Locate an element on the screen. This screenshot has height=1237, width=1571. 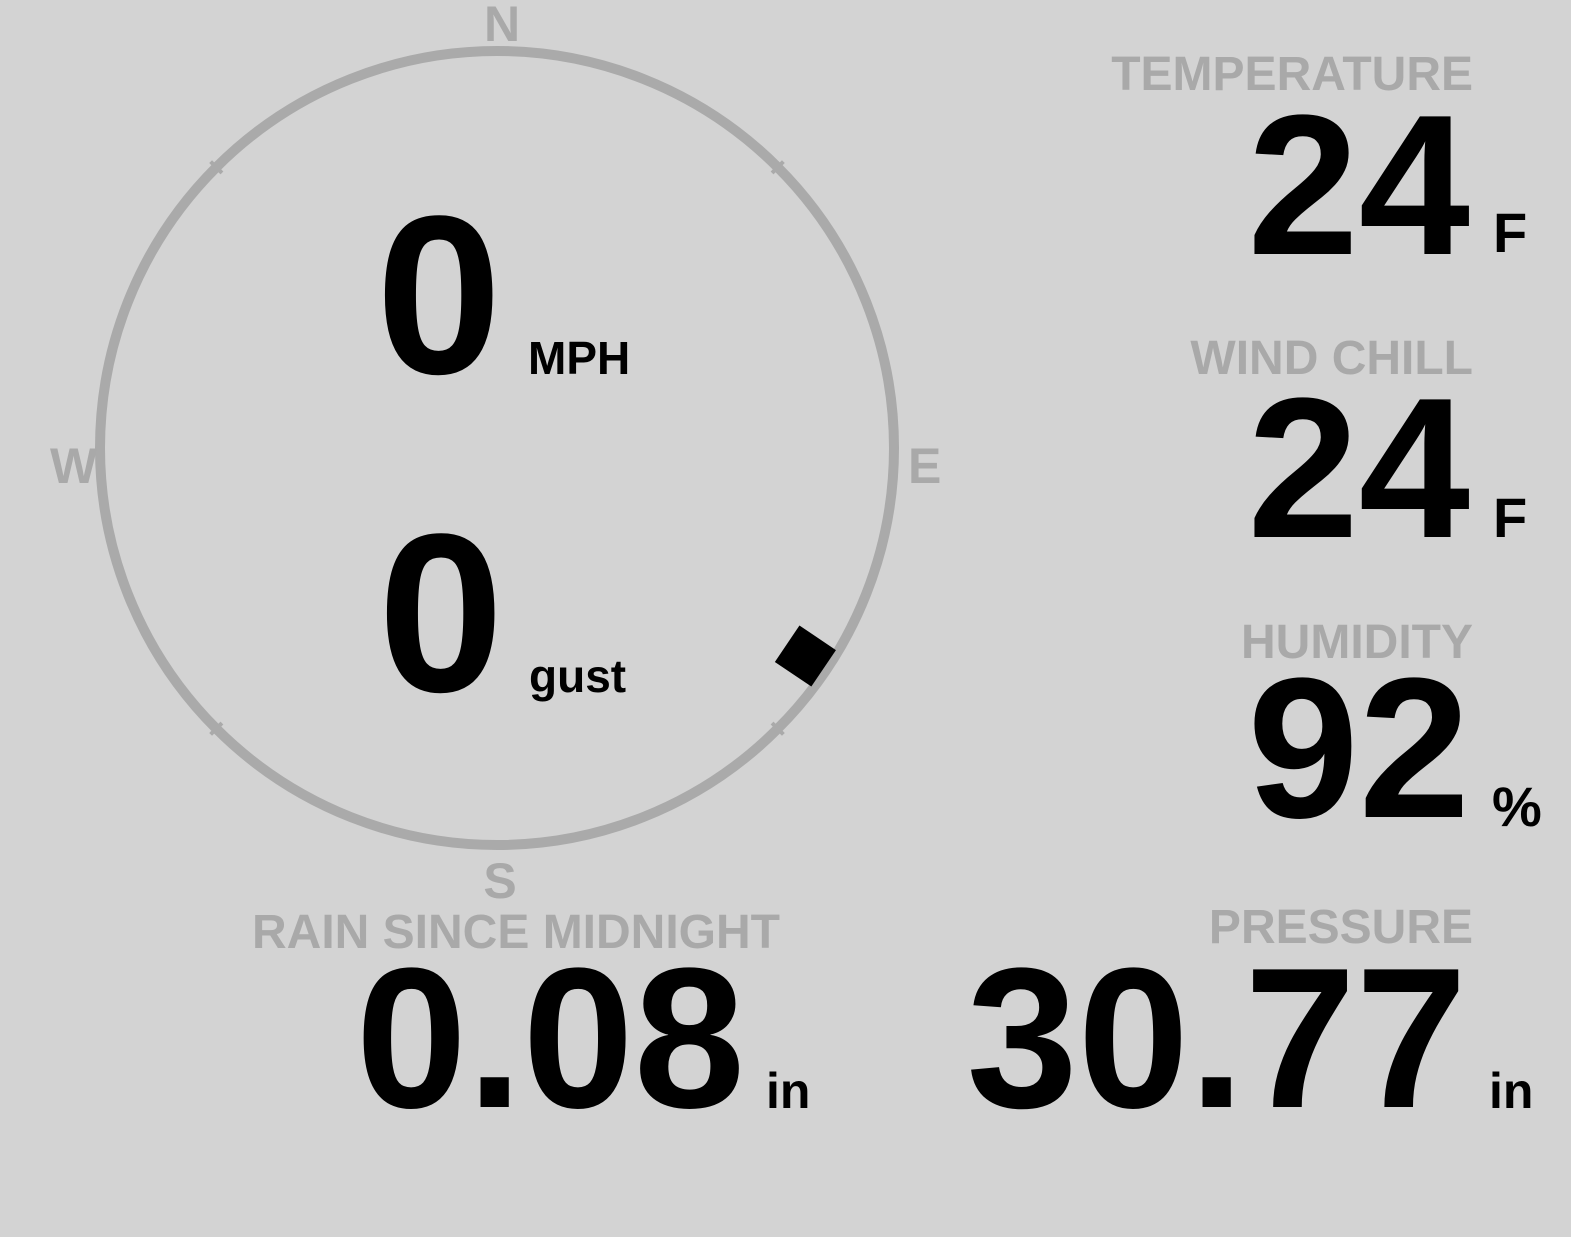
wind-direction-indicator is located at coordinates (805, 656).